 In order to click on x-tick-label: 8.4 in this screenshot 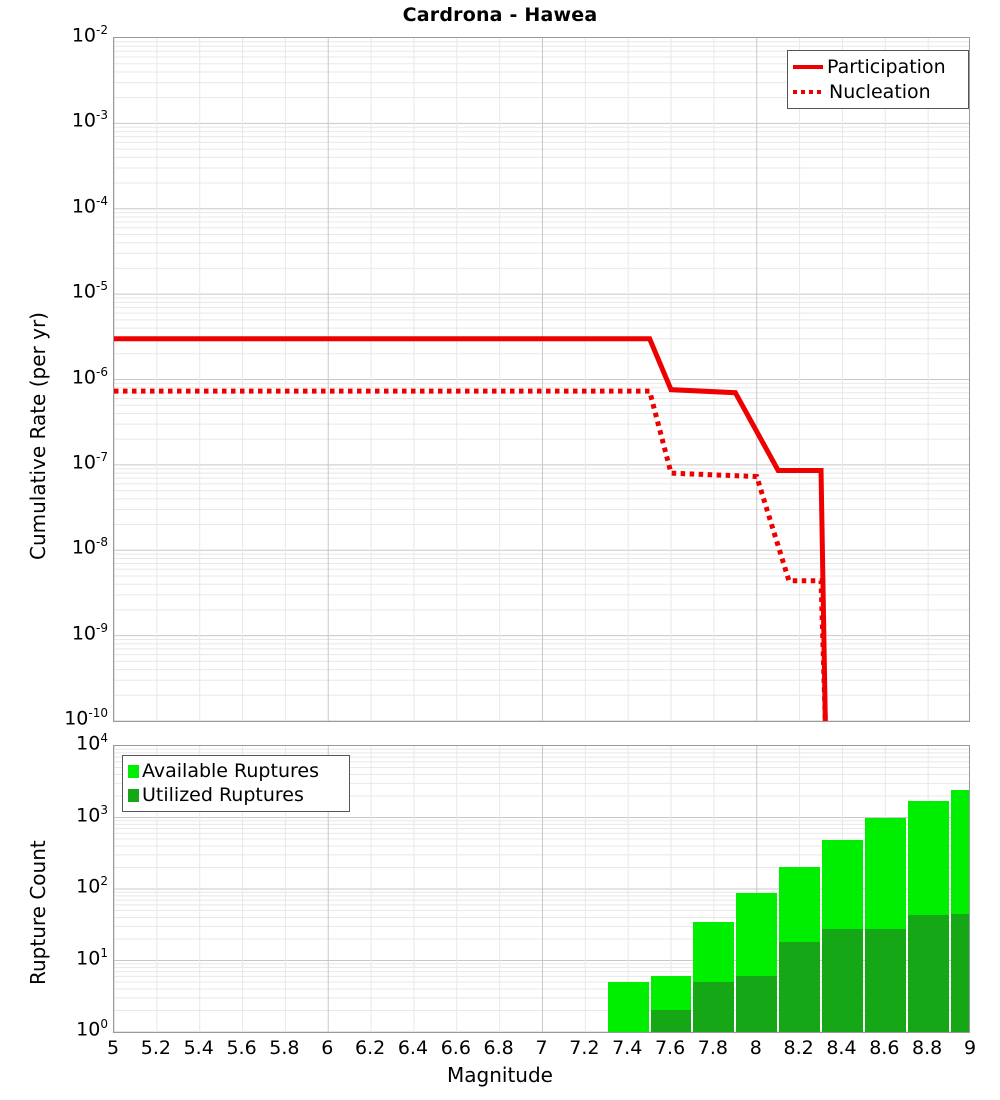, I will do `click(841, 1048)`.